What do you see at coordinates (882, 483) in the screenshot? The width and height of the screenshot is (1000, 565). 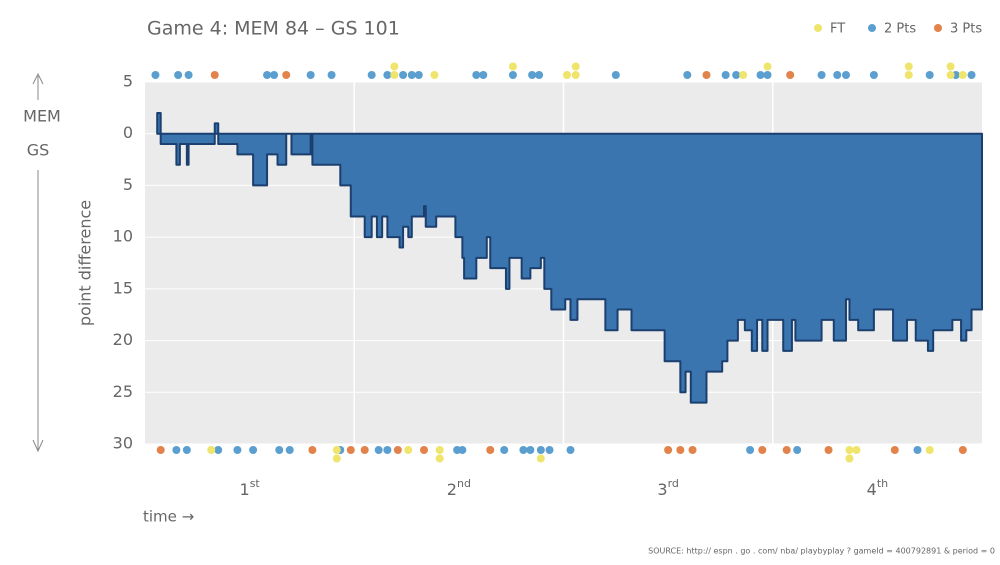 I see `x-tick-suffix: th` at bounding box center [882, 483].